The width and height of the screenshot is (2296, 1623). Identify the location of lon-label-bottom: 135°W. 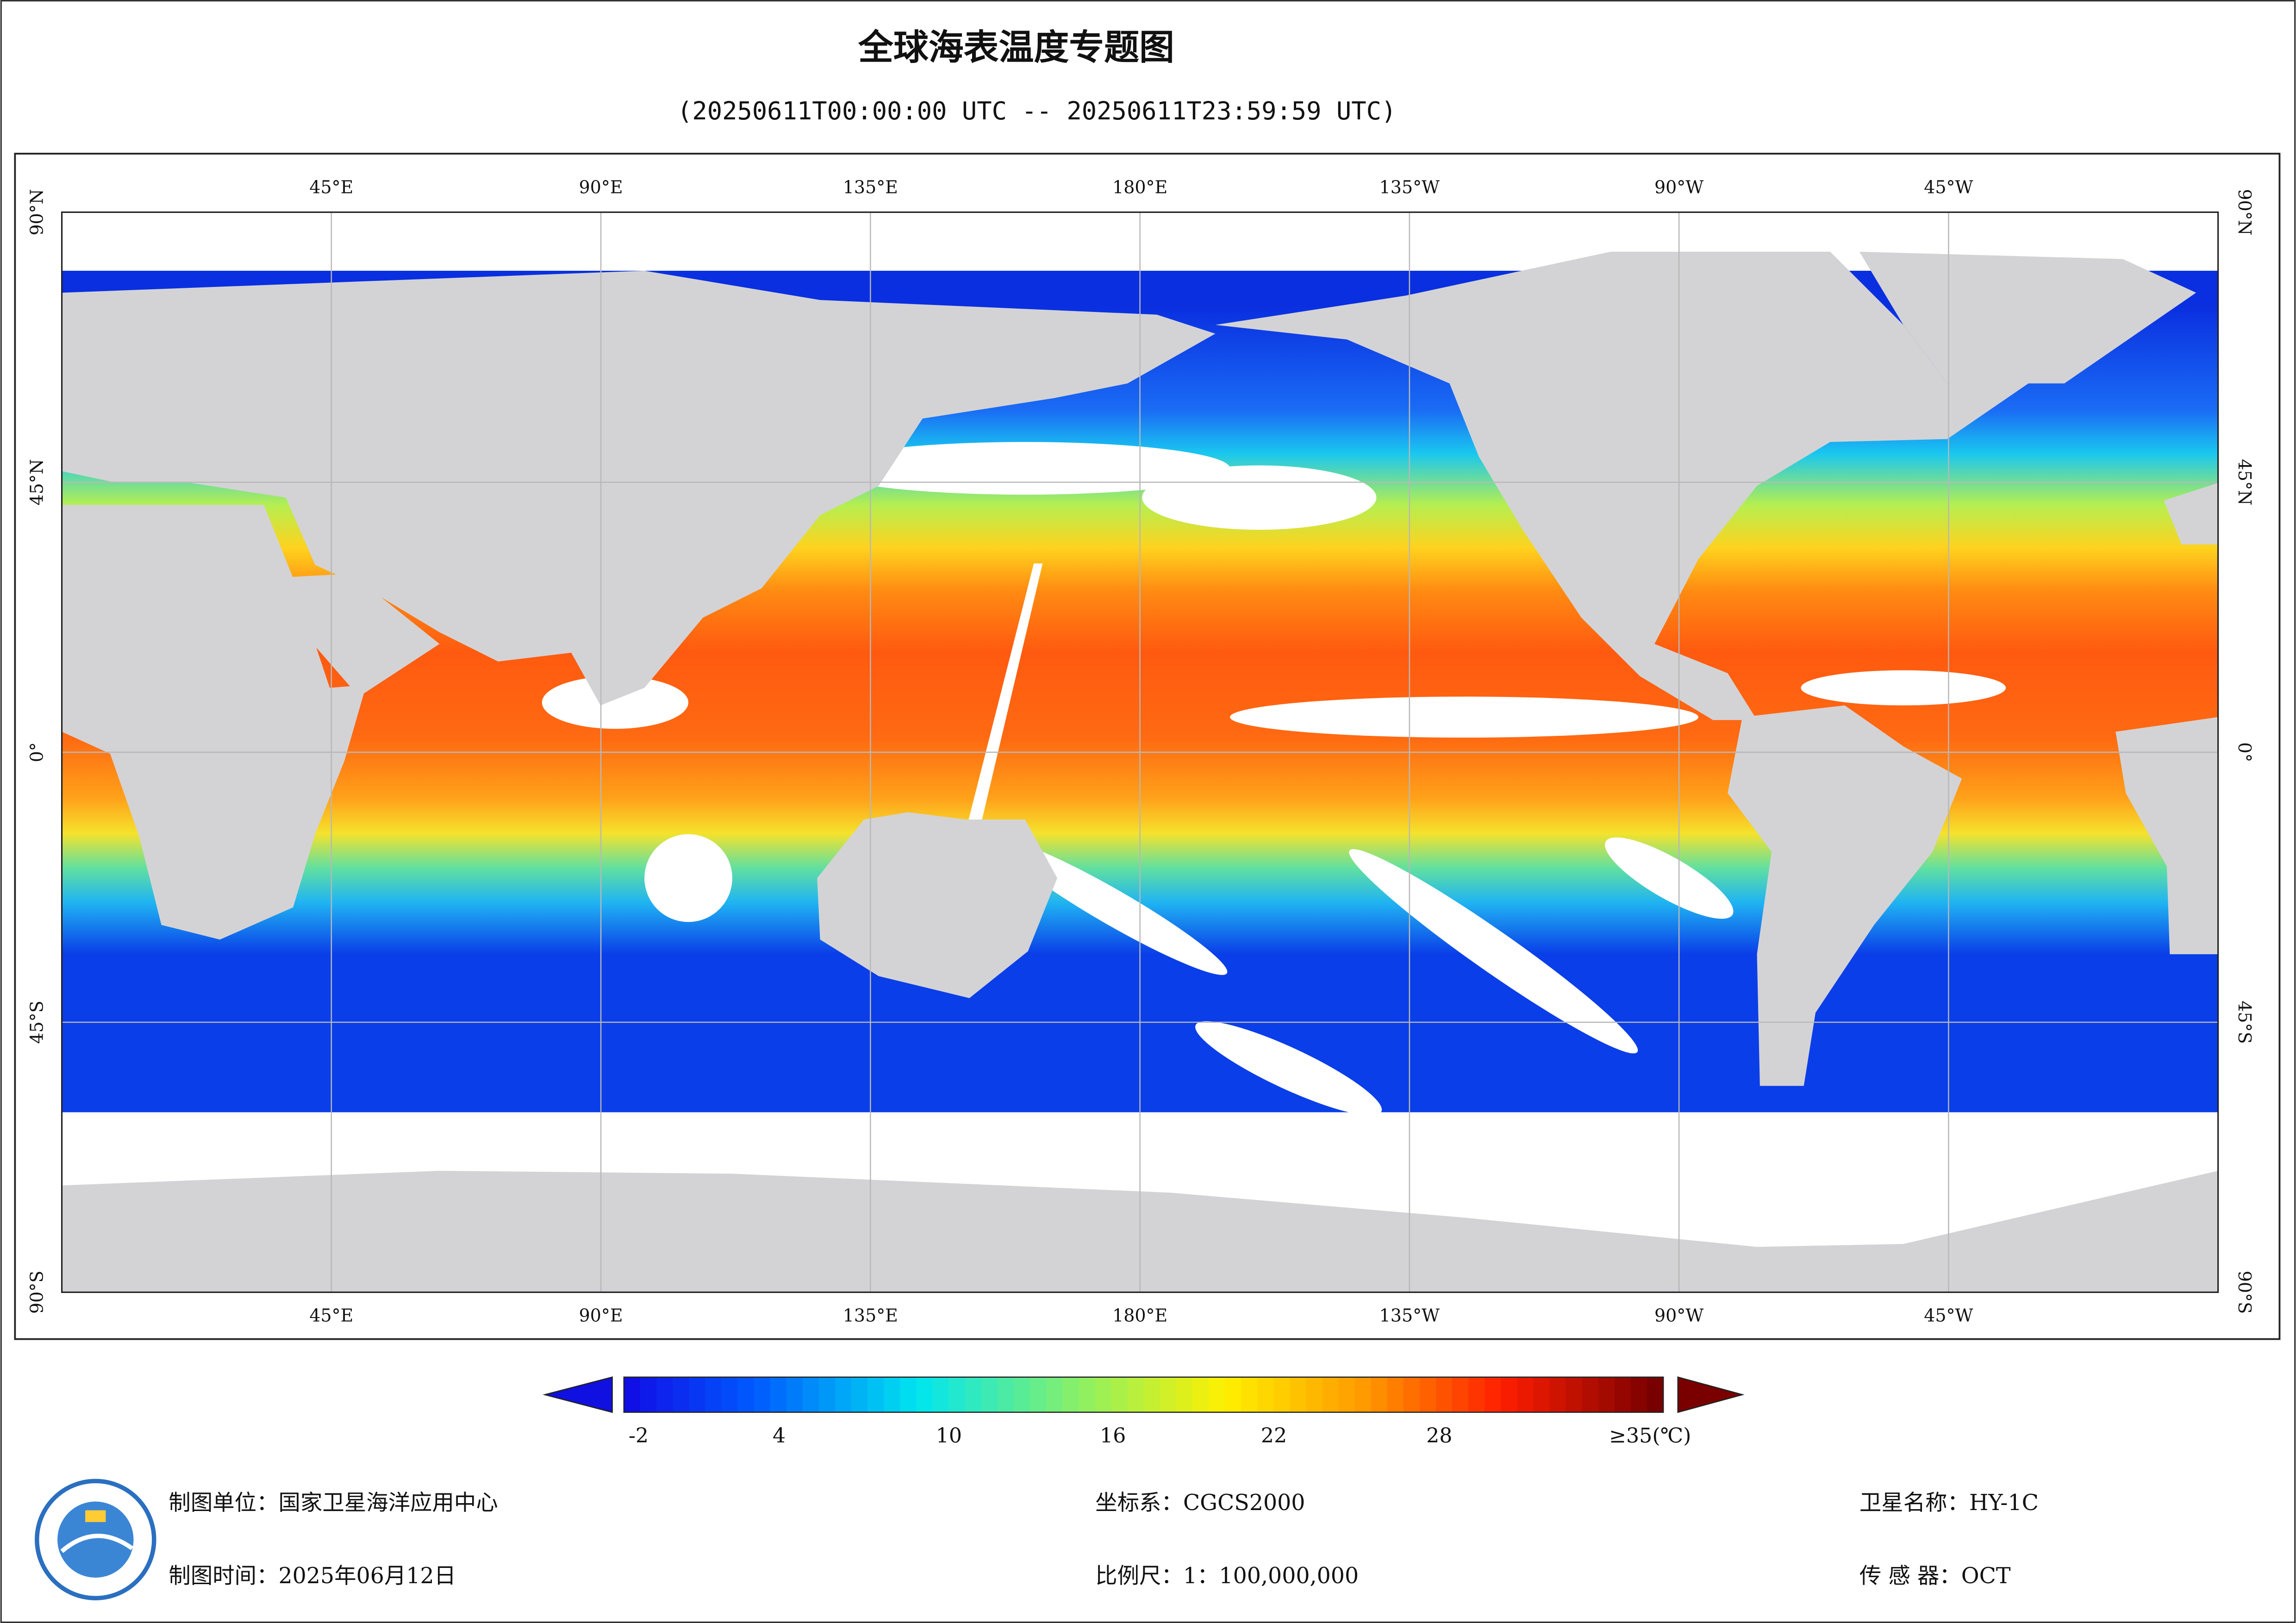
(1409, 1316).